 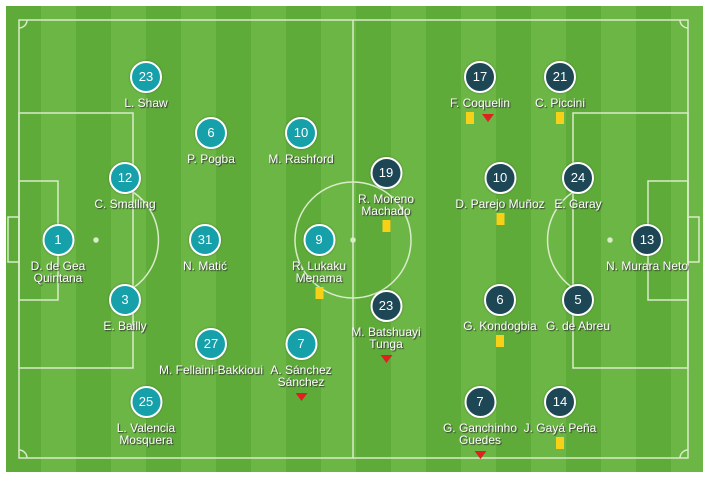 I want to click on player-name: D. de Gea Quintana, so click(x=58, y=272).